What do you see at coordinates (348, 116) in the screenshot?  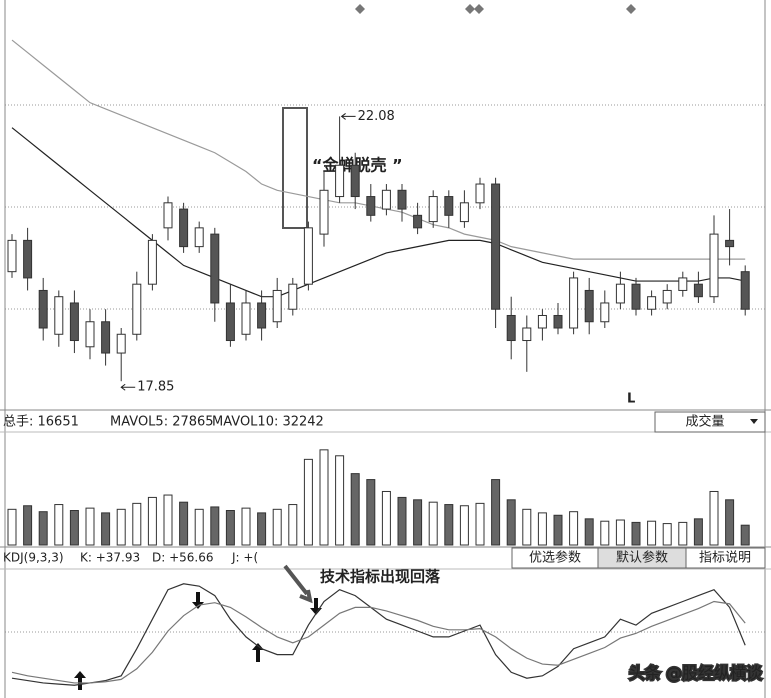 I see `label-pointer` at bounding box center [348, 116].